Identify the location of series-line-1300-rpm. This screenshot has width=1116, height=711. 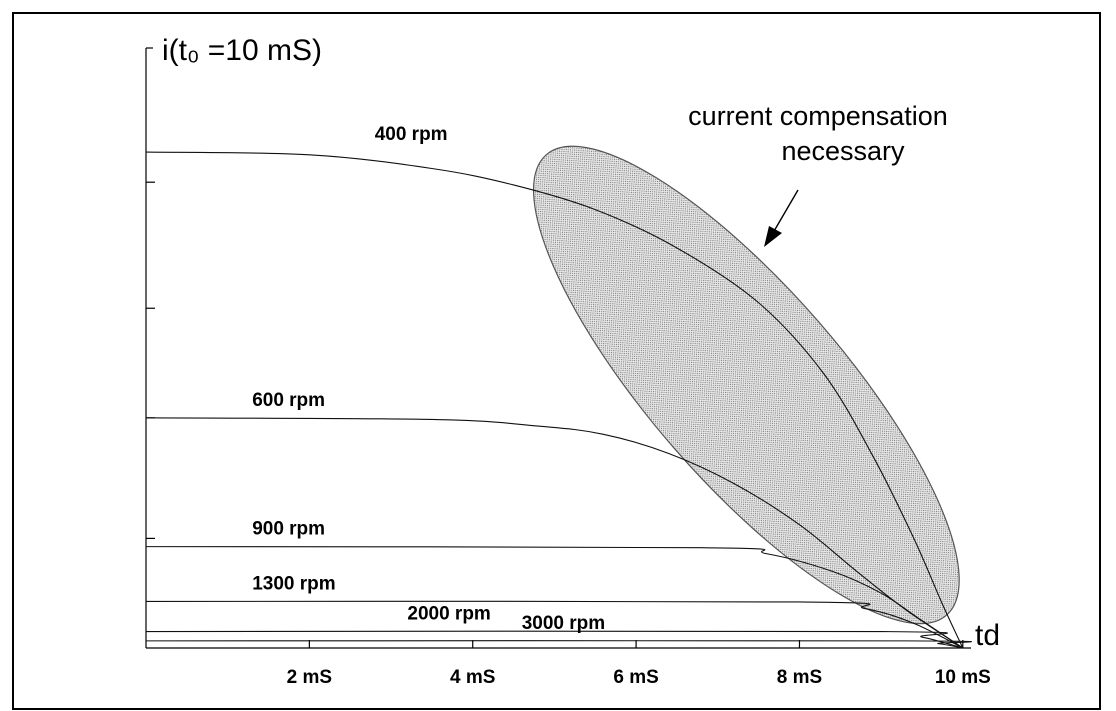
(554, 624).